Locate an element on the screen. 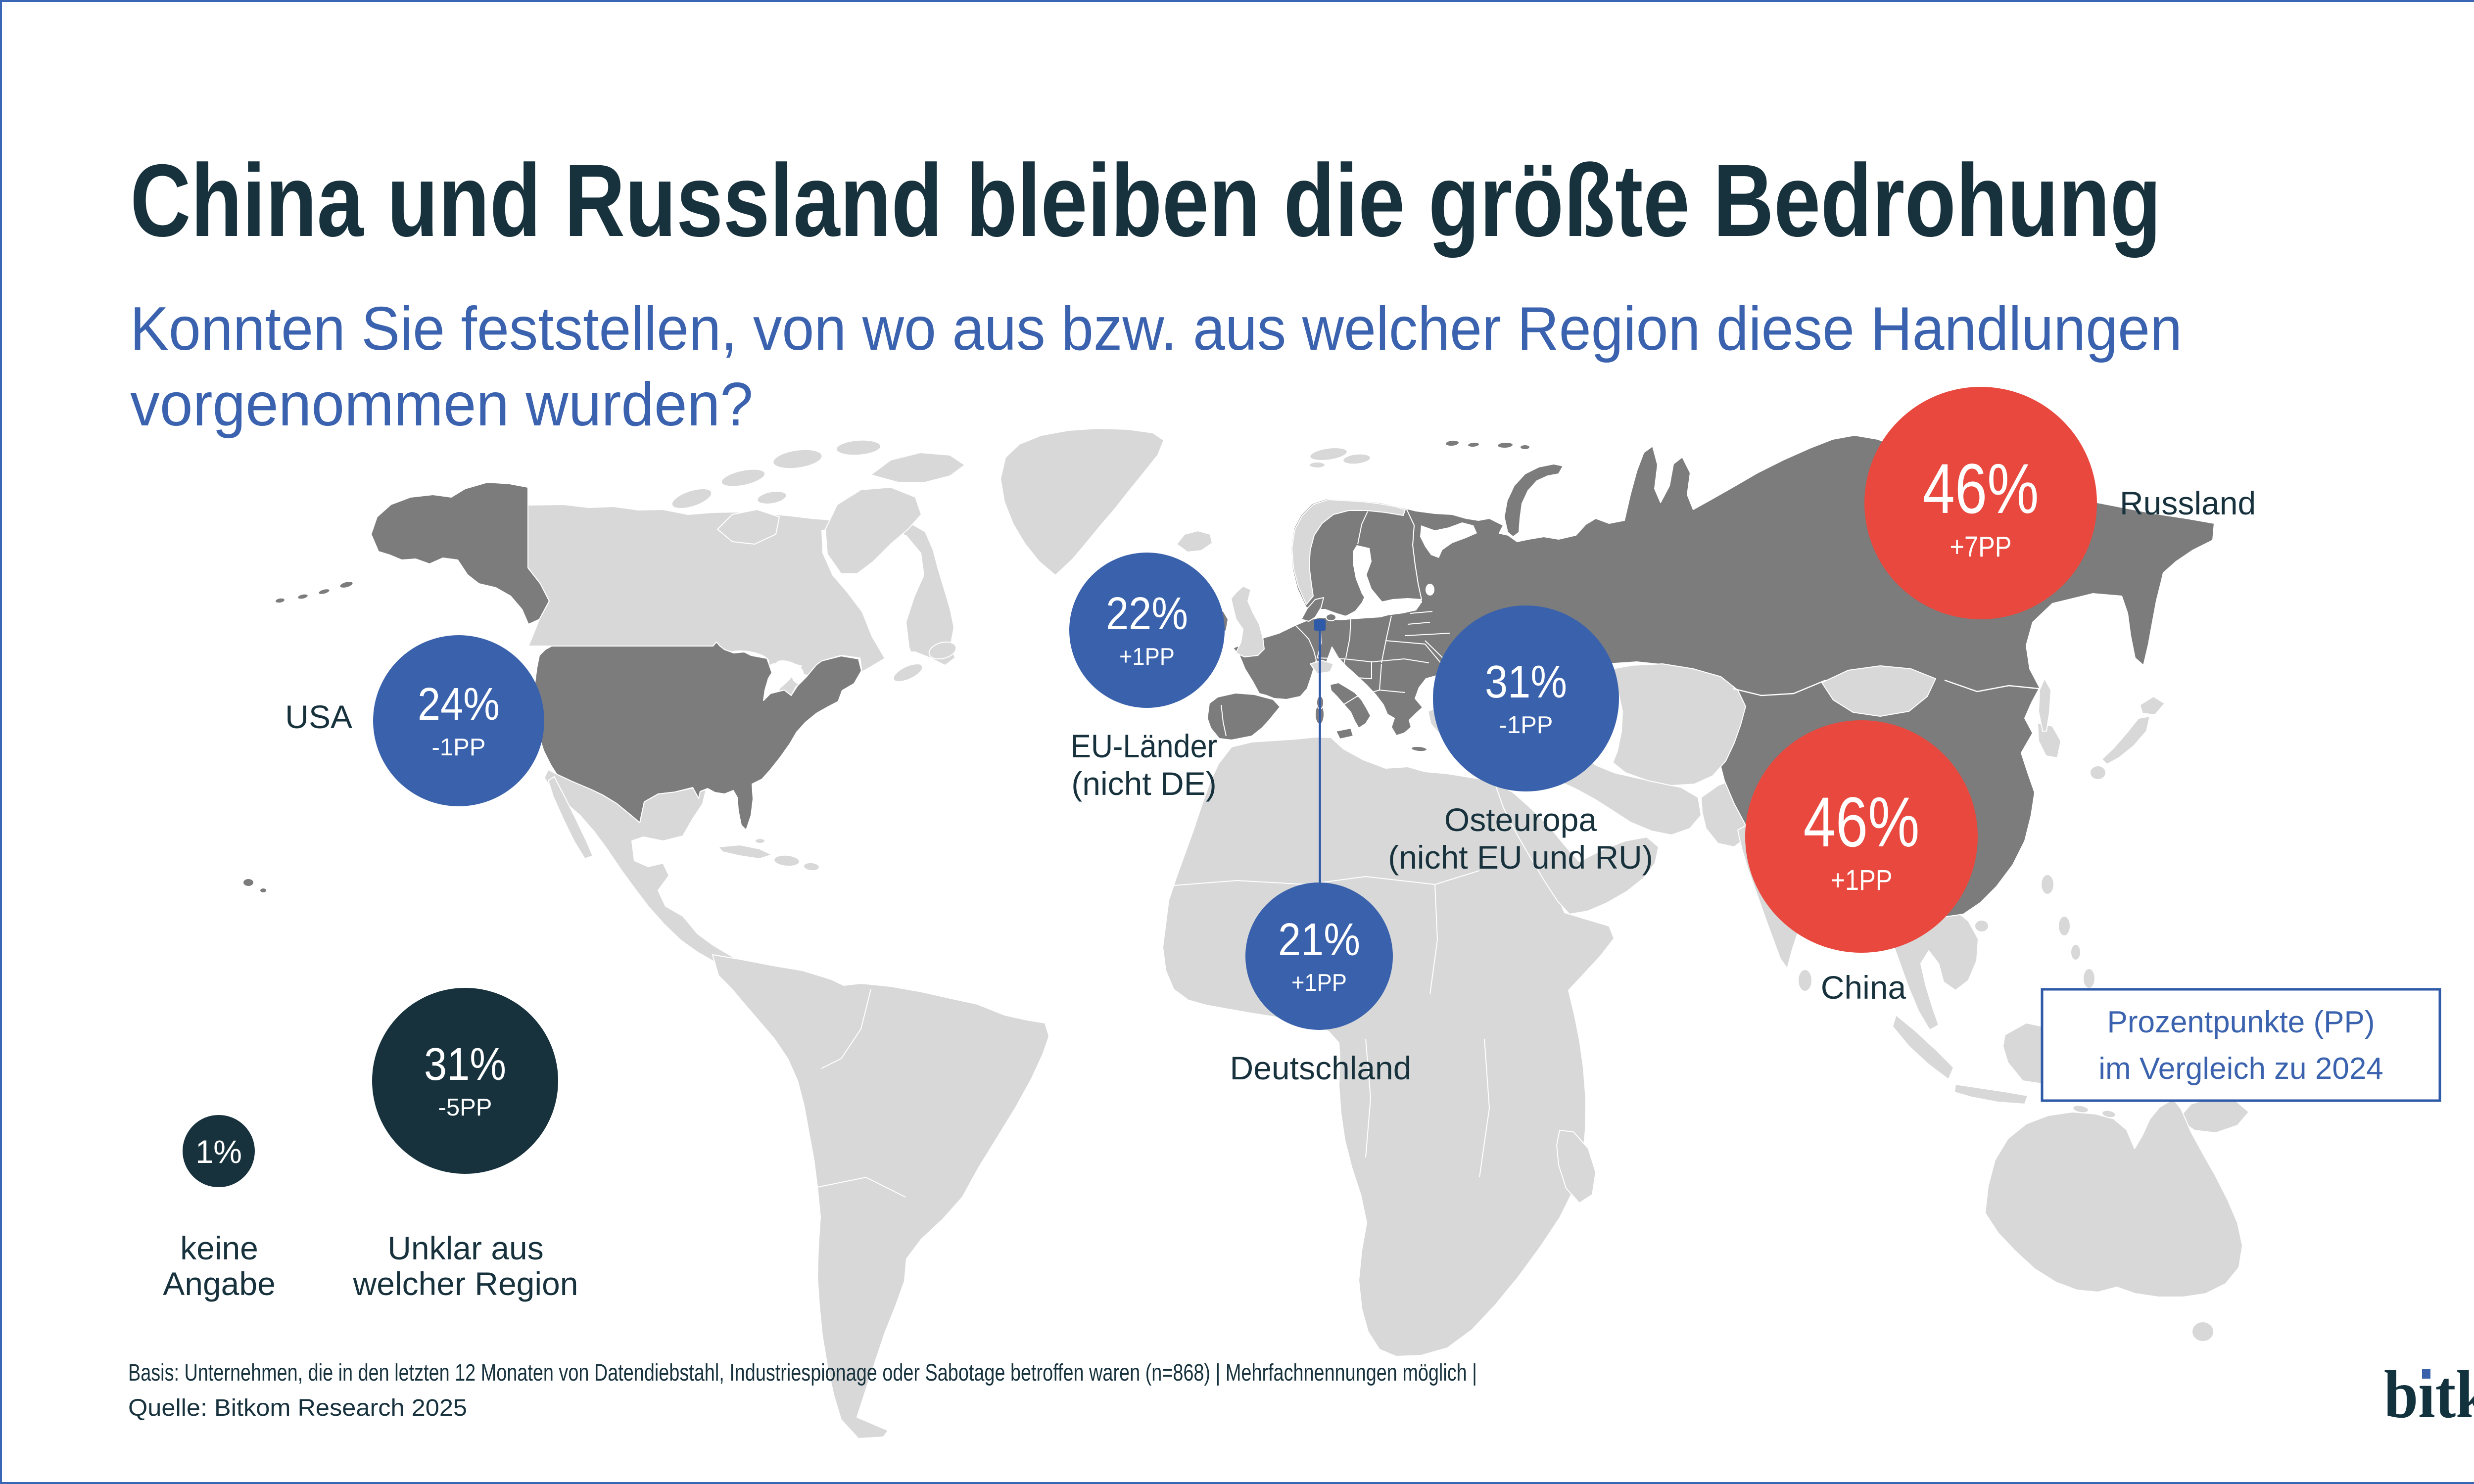  svg-text: welcher Region is located at coordinates (466, 1283).